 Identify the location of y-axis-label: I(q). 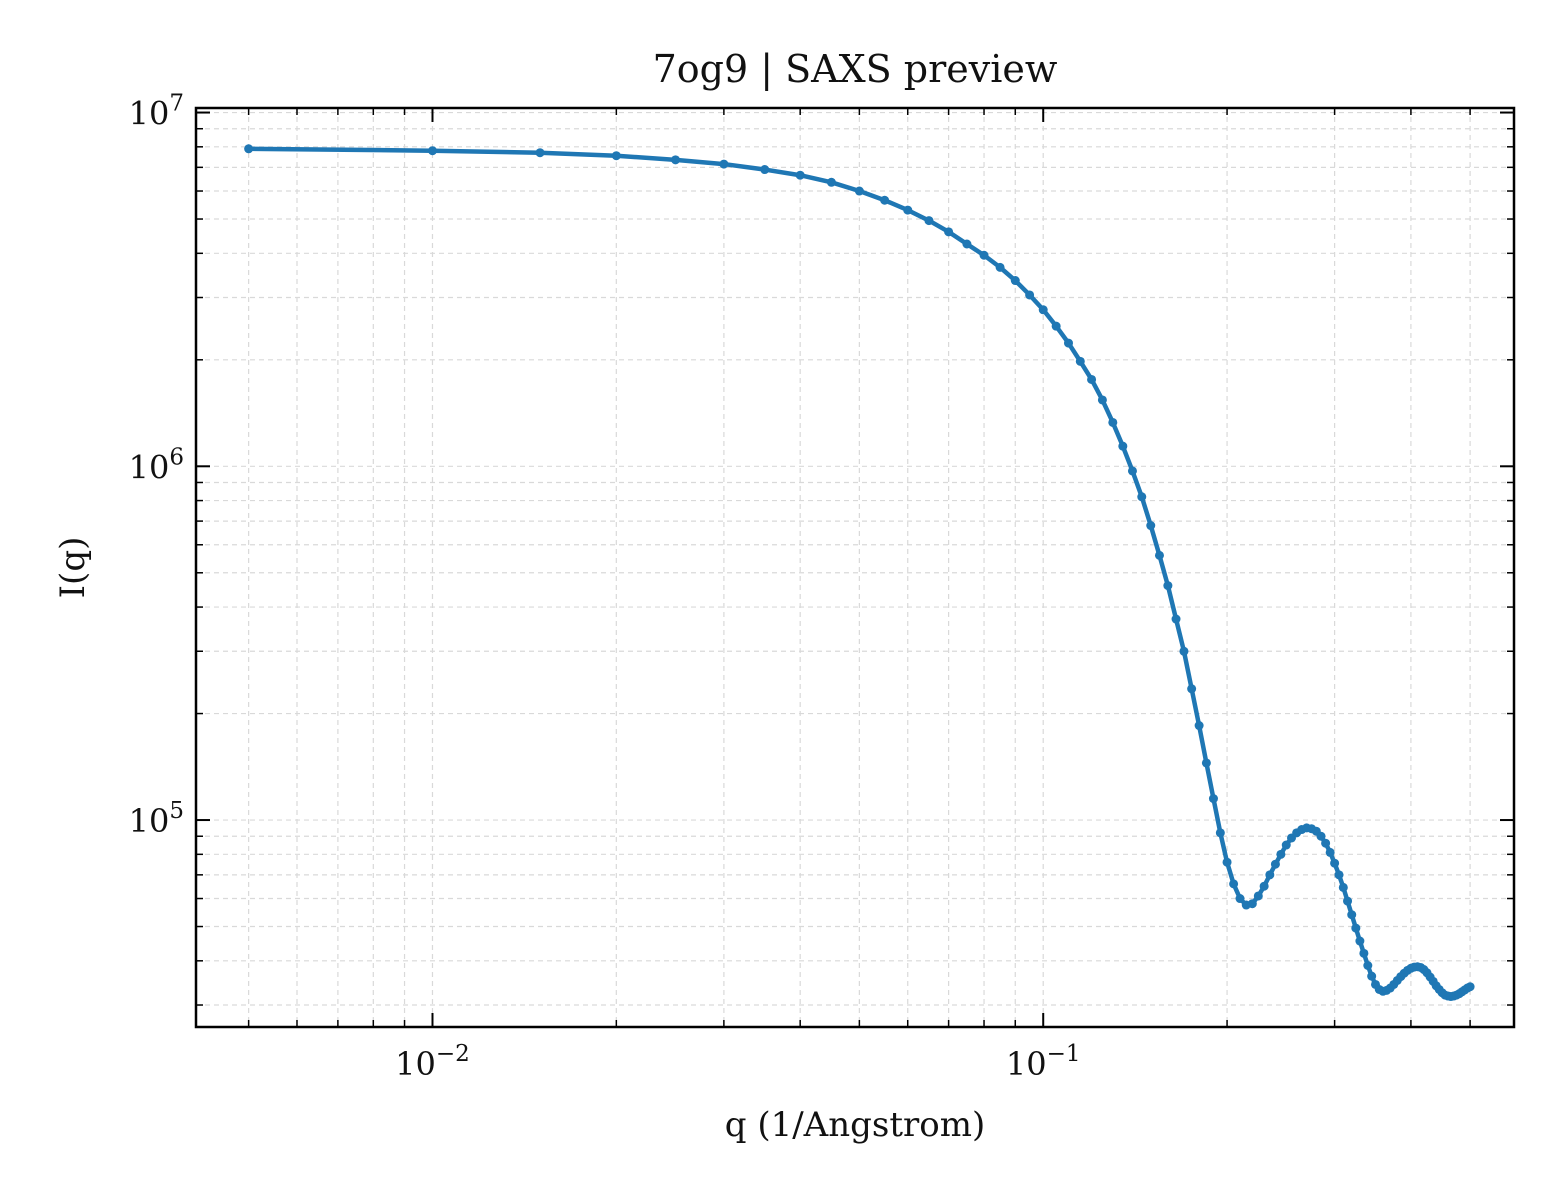
(73, 568).